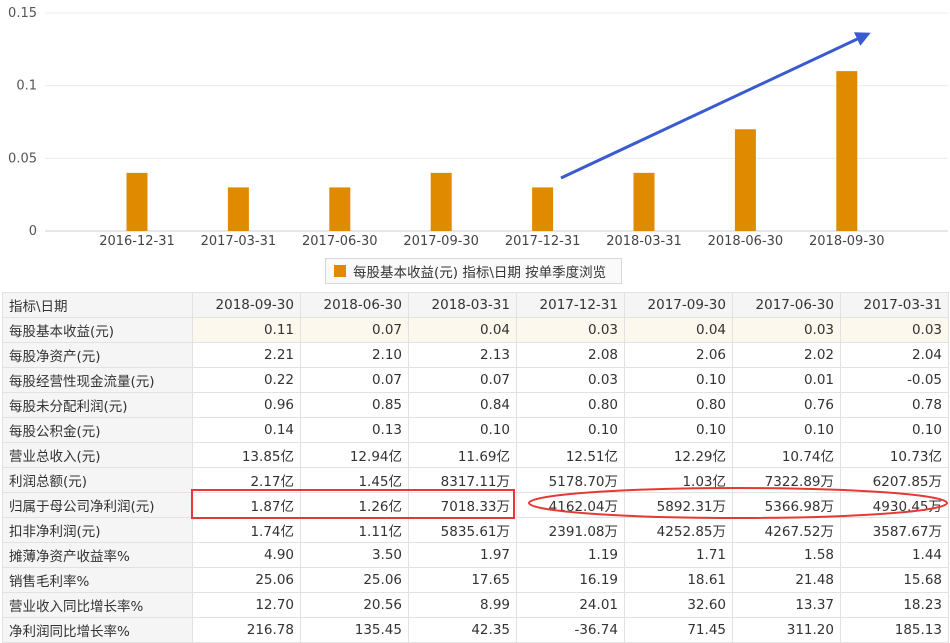  I want to click on legend-label: 每股基本收益(元) 指标\日期 按单季度浏览, so click(480, 273).